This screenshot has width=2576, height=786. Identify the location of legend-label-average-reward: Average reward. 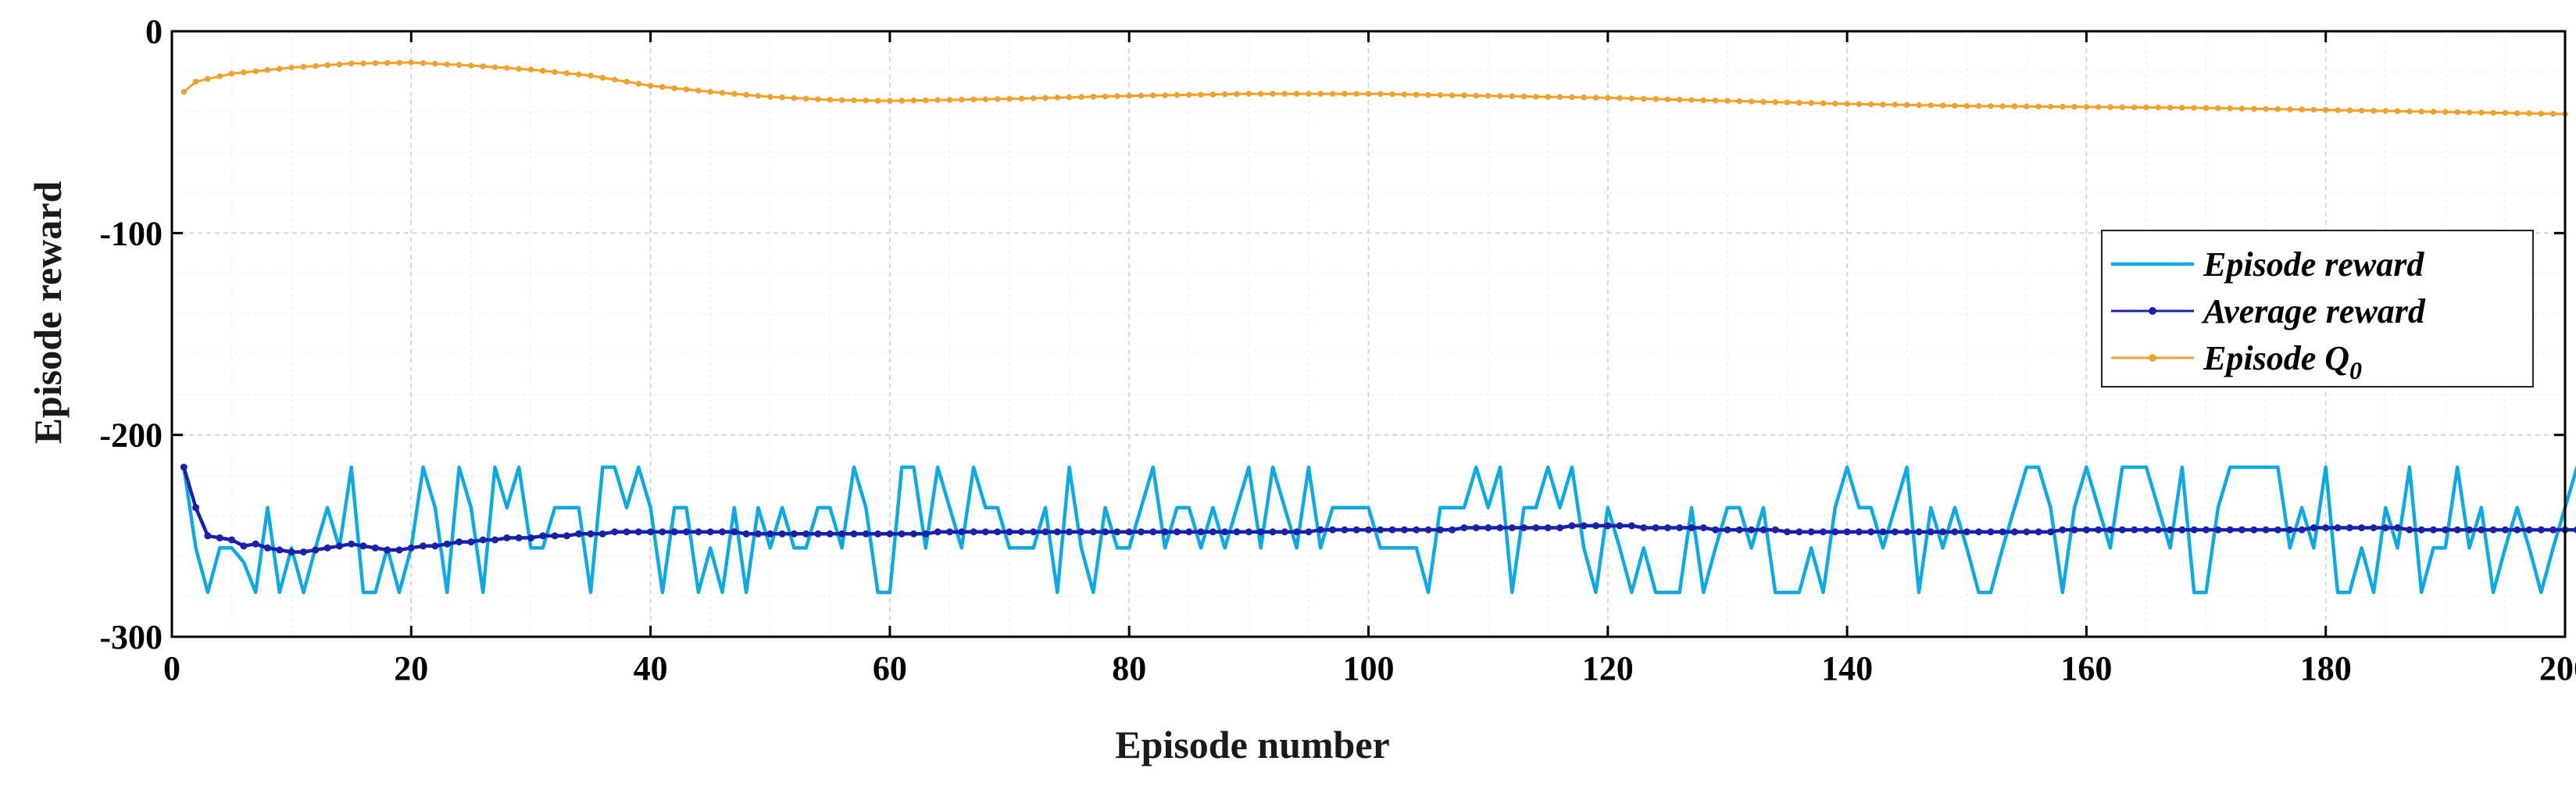
(2314, 311).